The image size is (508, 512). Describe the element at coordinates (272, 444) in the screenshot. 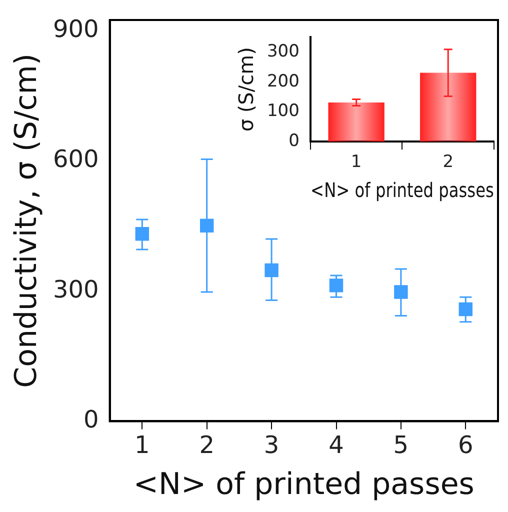

I see `x-tick-label: 3` at that location.